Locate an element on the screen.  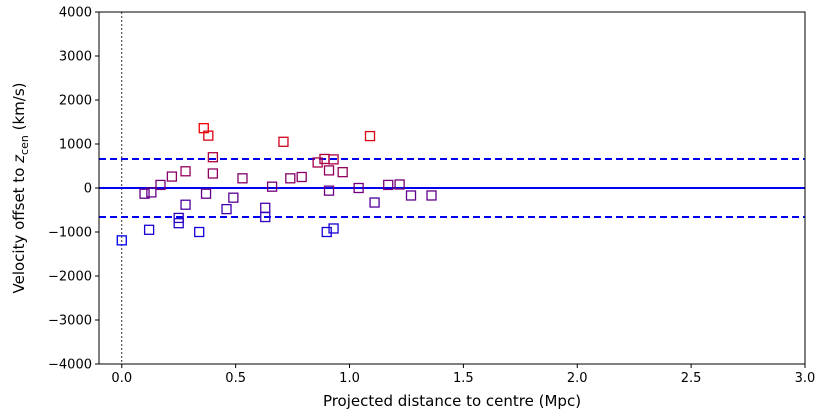
y-tick-label: 1000 is located at coordinates (75, 145).